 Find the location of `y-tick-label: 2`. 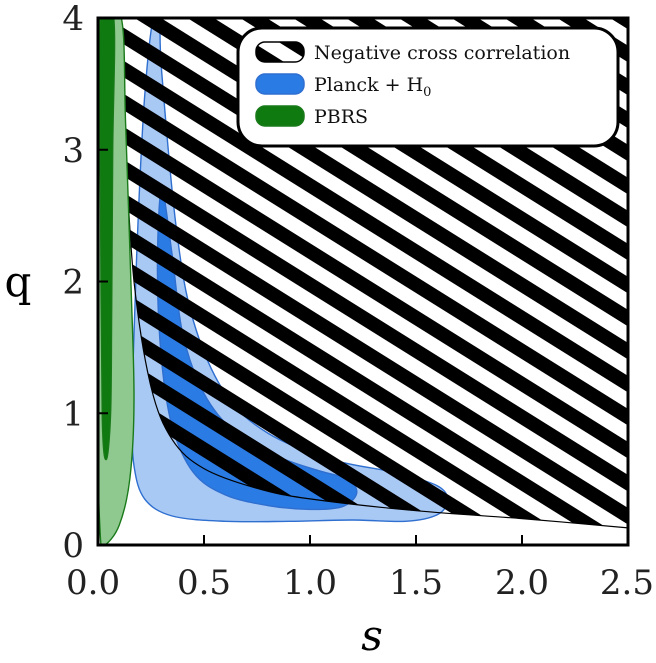

y-tick-label: 2 is located at coordinates (73, 283).